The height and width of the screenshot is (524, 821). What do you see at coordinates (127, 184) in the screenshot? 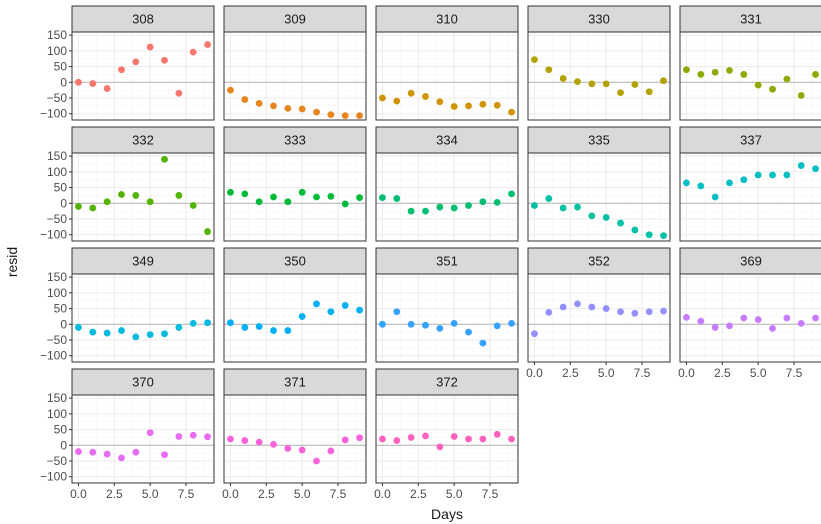
I see `facet-panel-332: 332 −100 −50 050 100 150` at bounding box center [127, 184].